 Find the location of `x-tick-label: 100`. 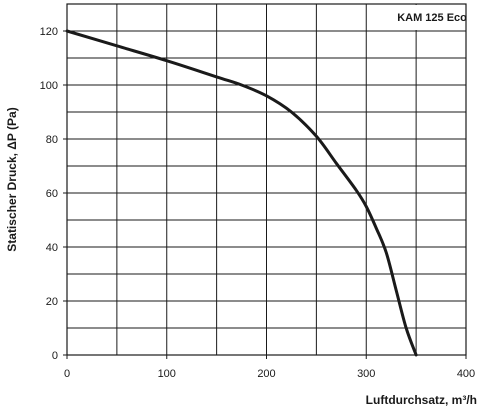

x-tick-label: 100 is located at coordinates (167, 374).